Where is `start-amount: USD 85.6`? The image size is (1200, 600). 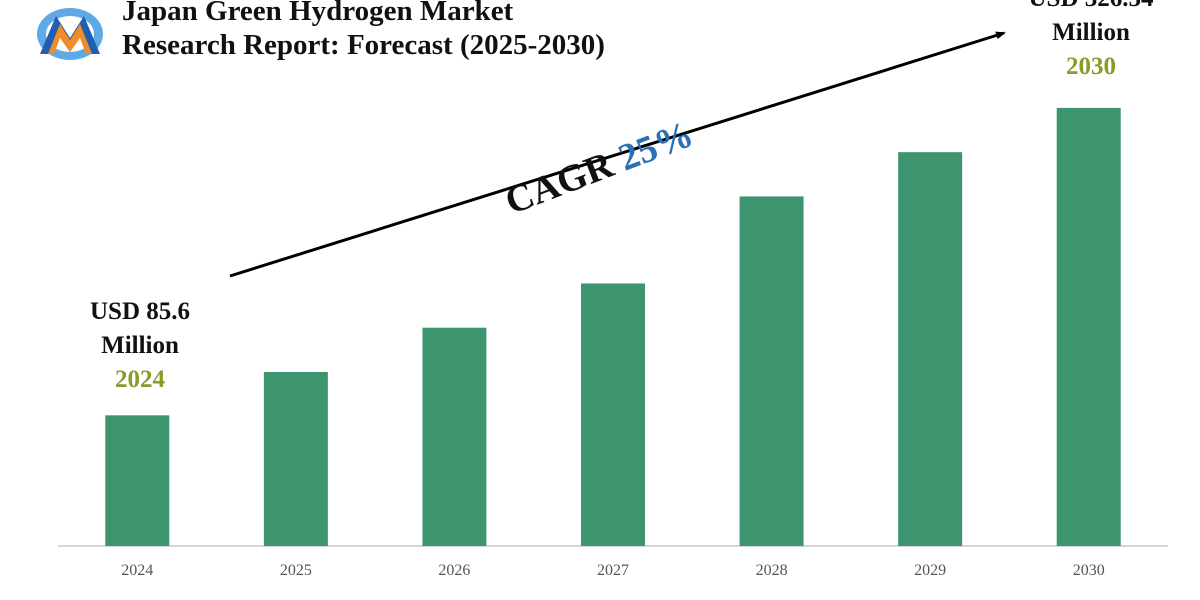 start-amount: USD 85.6 is located at coordinates (139, 311).